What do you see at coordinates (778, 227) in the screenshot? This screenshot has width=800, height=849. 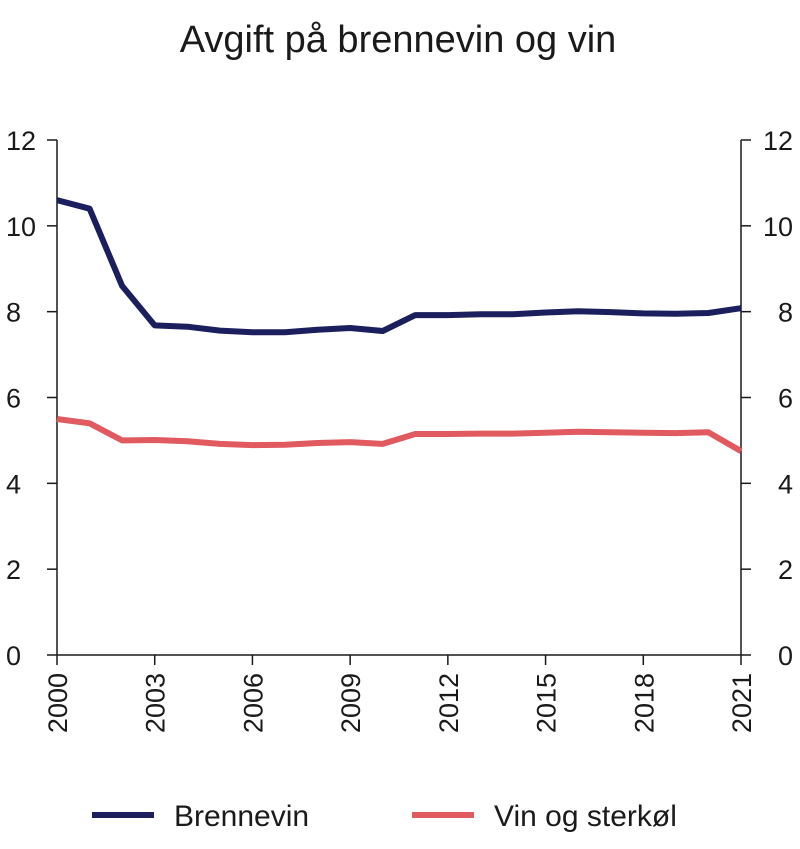 I see `right-y-tick-label: 10` at bounding box center [778, 227].